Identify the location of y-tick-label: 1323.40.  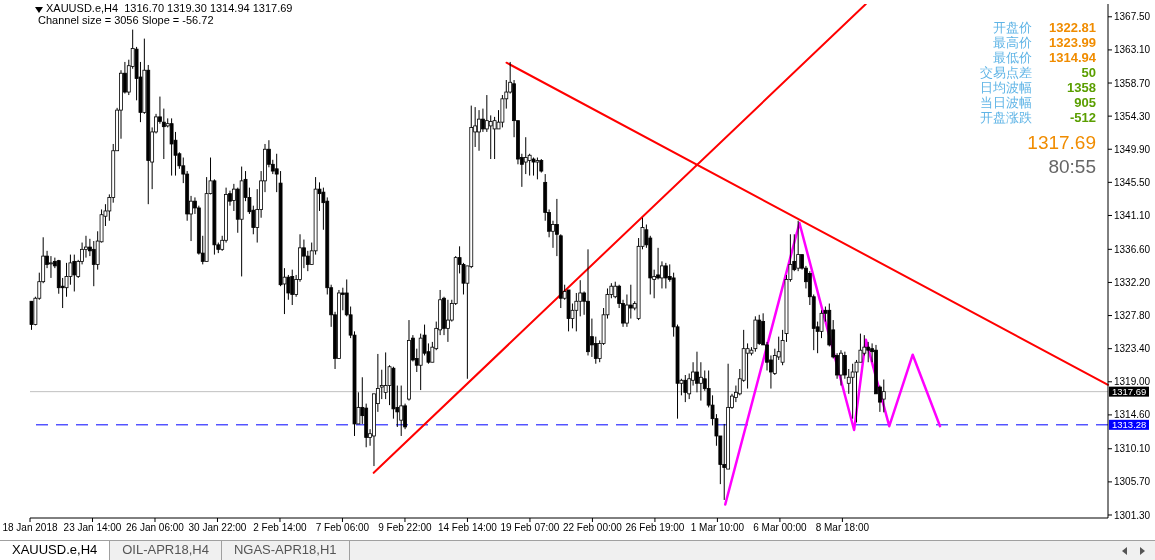
(1132, 349).